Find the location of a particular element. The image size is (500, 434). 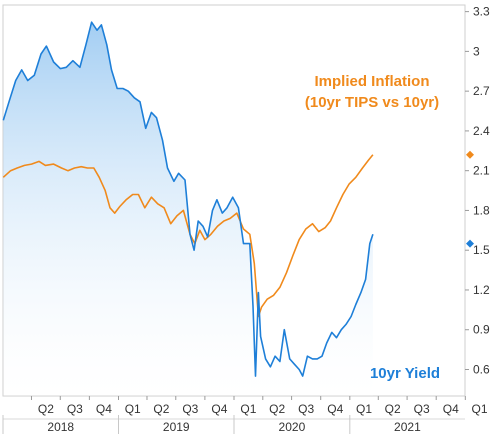

y-tick-label: 3.3 is located at coordinates (481, 12).